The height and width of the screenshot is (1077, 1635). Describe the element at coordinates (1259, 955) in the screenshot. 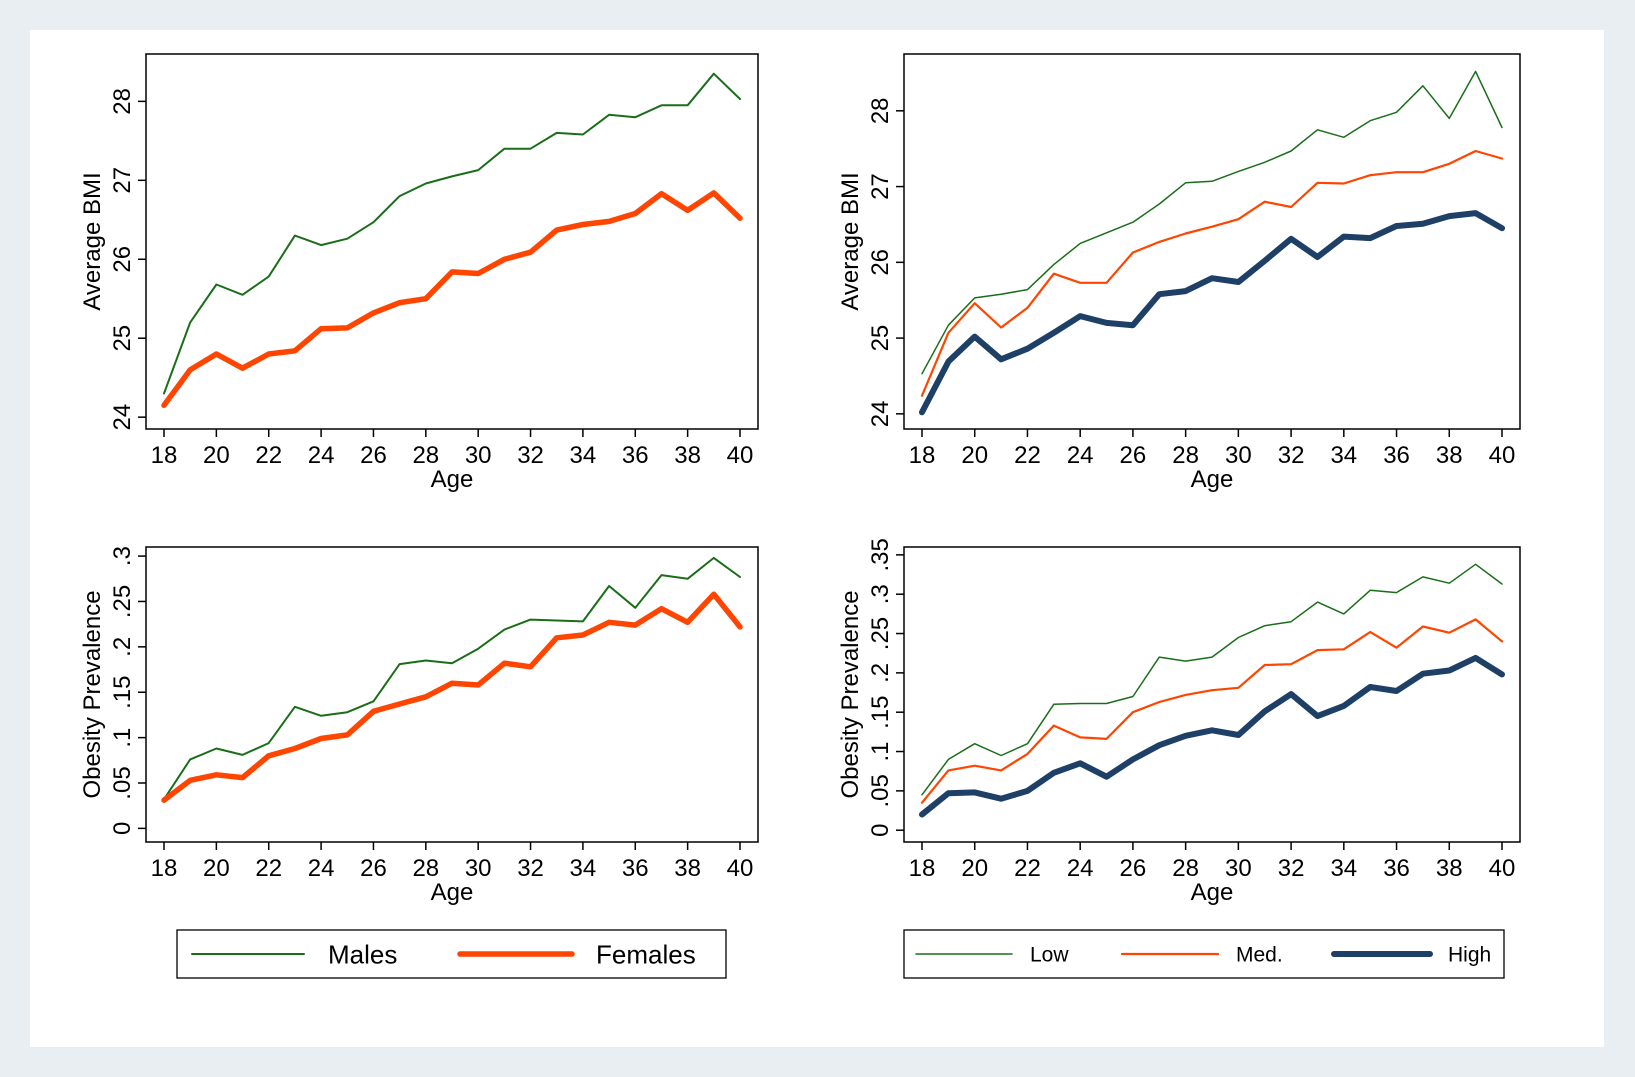

I see `legend-label: Med.` at that location.